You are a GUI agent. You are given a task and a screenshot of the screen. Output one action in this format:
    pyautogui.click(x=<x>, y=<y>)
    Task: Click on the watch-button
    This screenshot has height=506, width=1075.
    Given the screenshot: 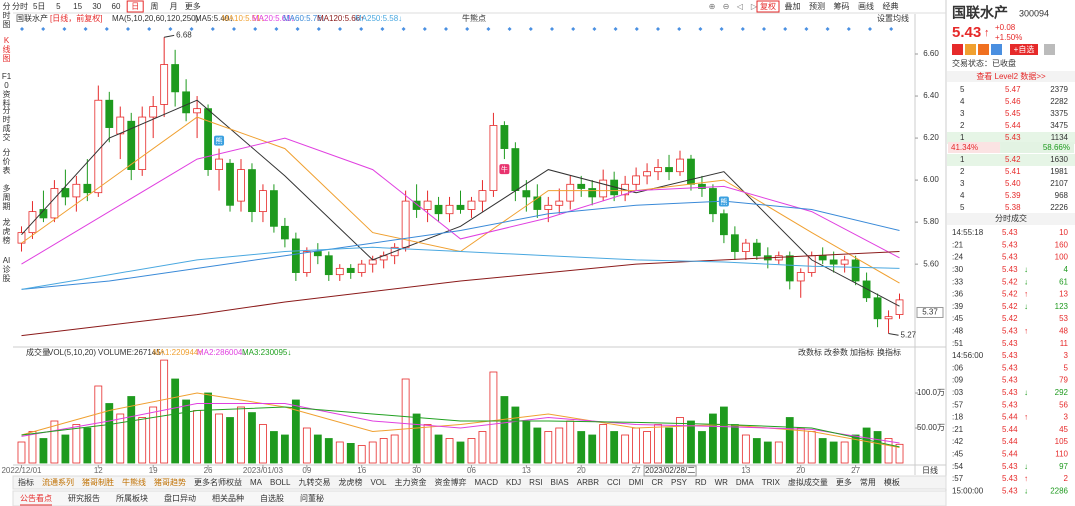 What is the action you would take?
    pyautogui.click(x=1024, y=49)
    